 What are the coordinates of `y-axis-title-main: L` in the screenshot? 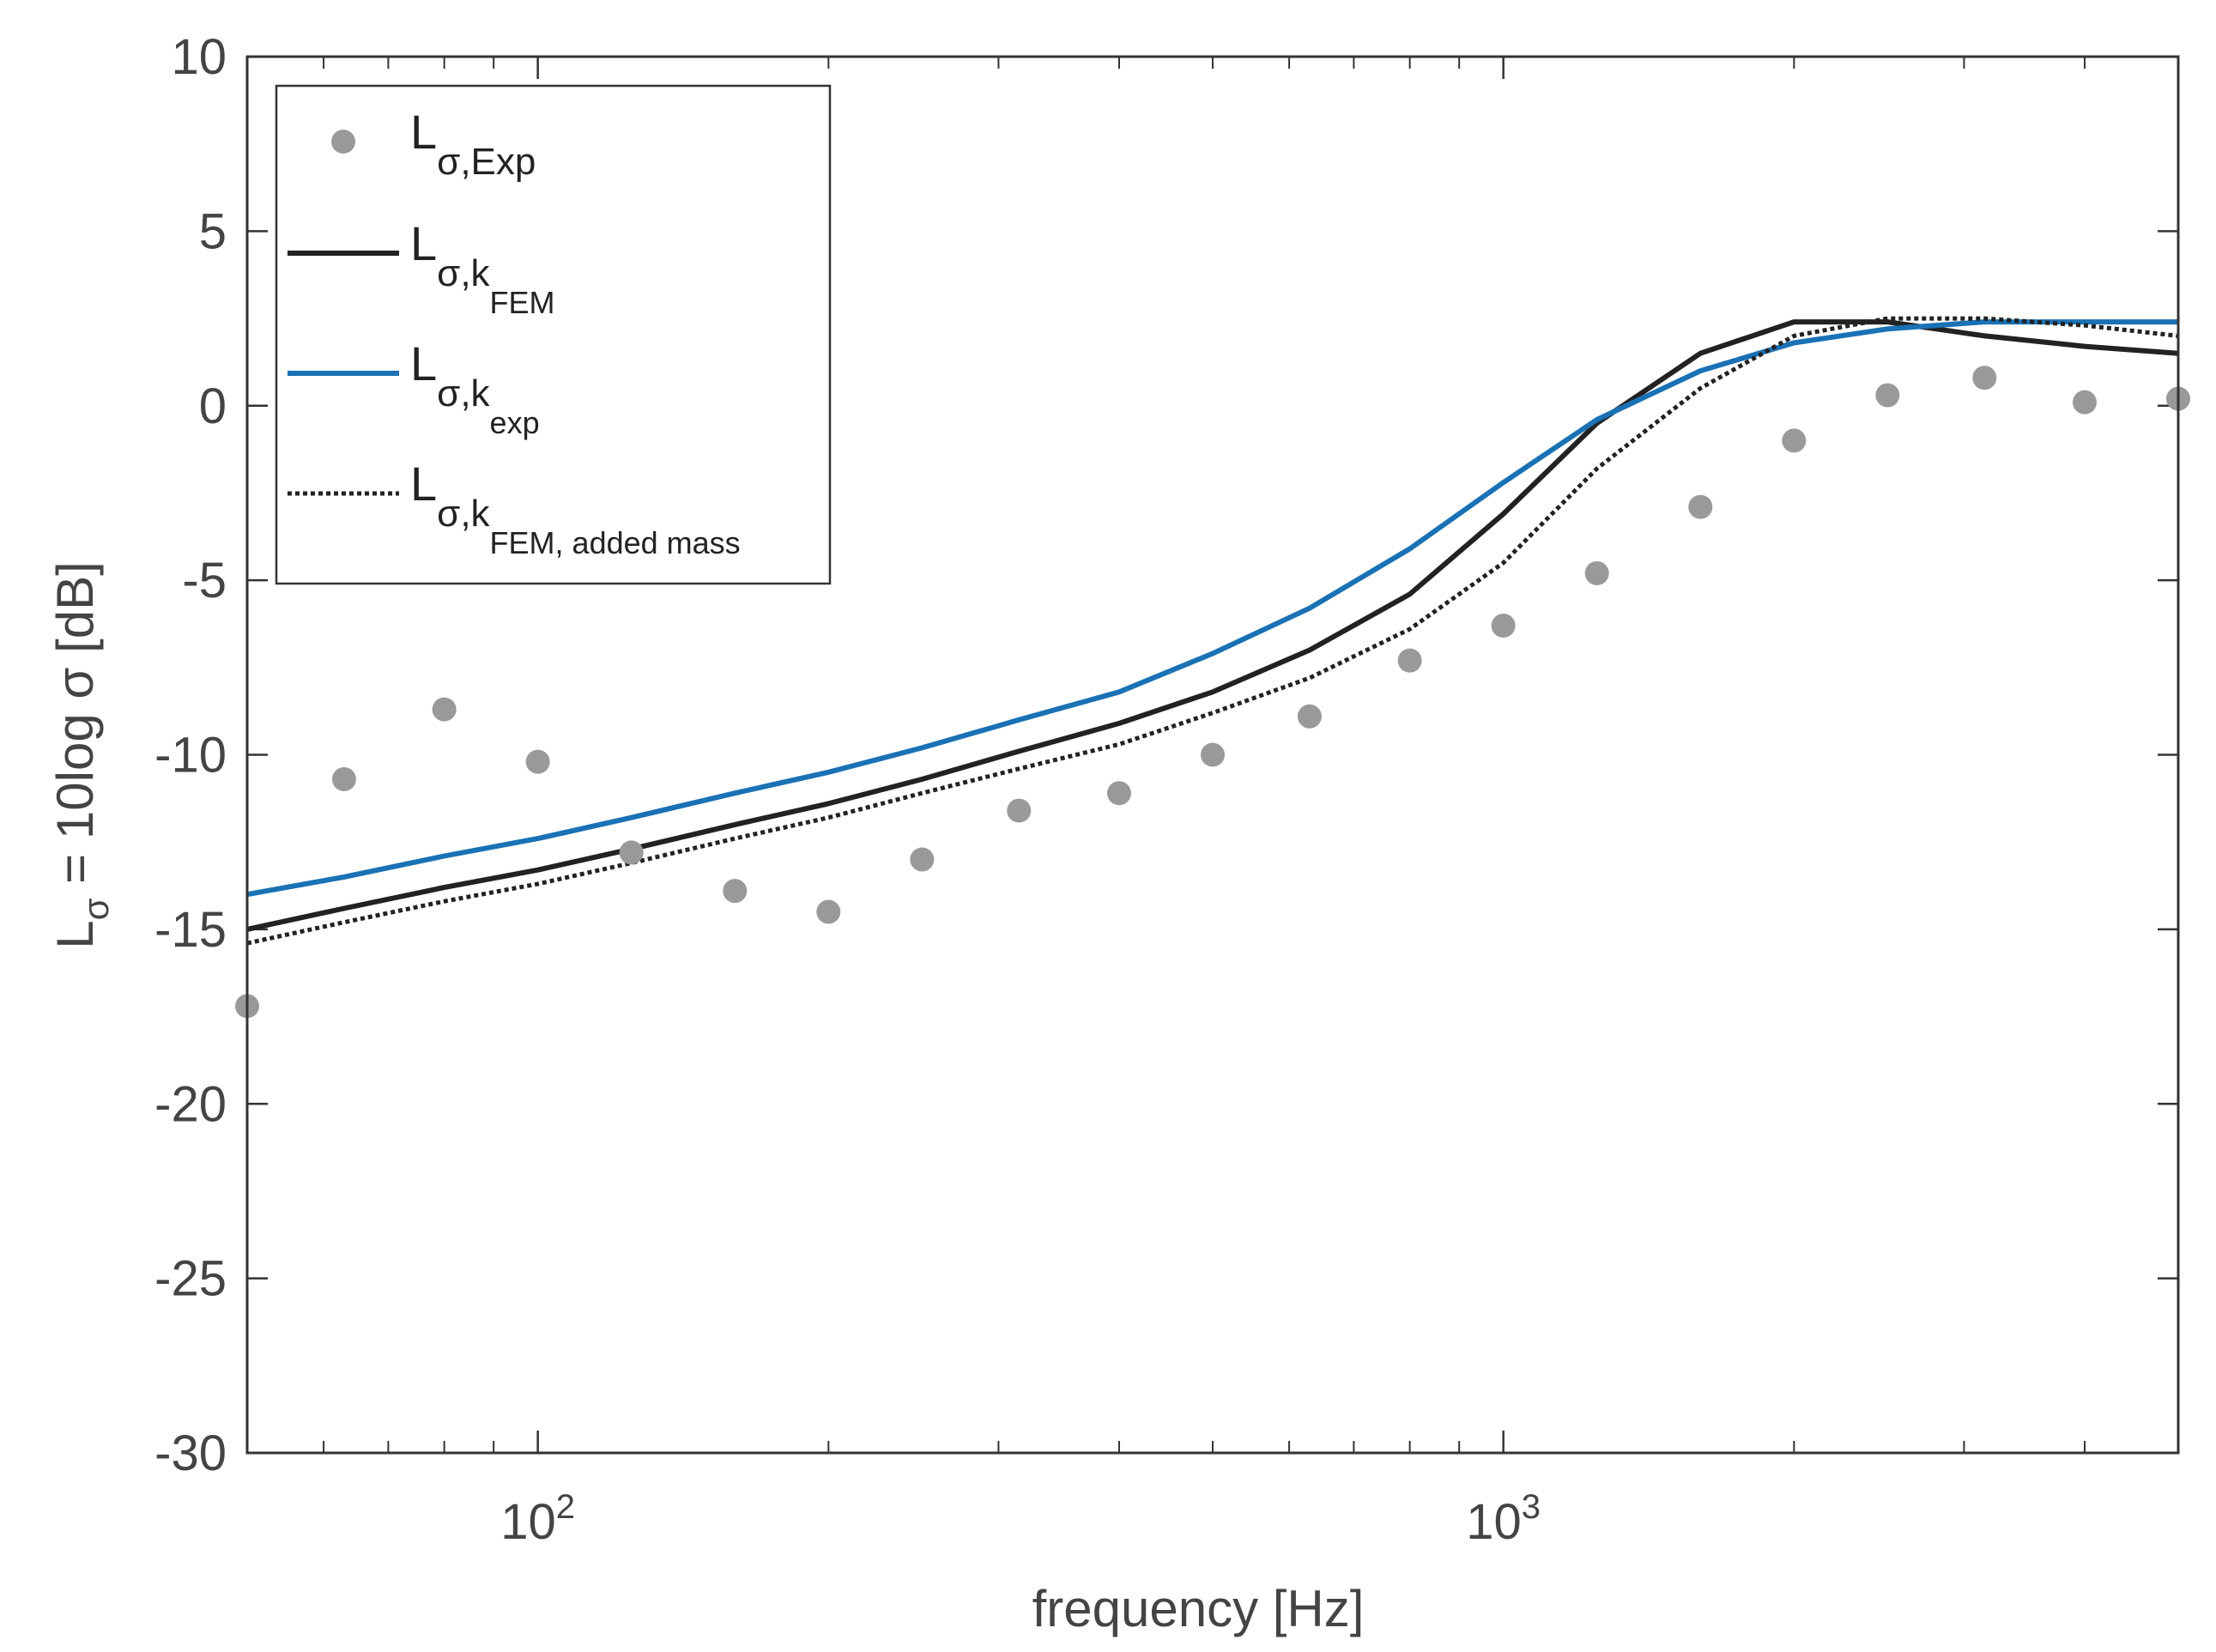 It's located at (75, 934).